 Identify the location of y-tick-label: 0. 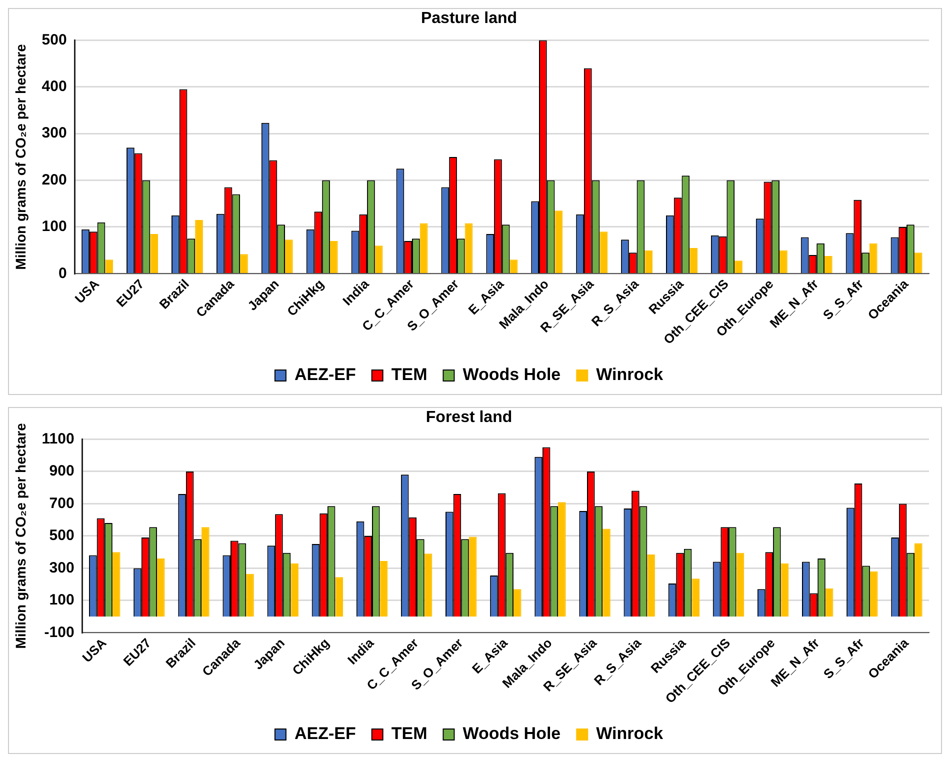
(62, 273).